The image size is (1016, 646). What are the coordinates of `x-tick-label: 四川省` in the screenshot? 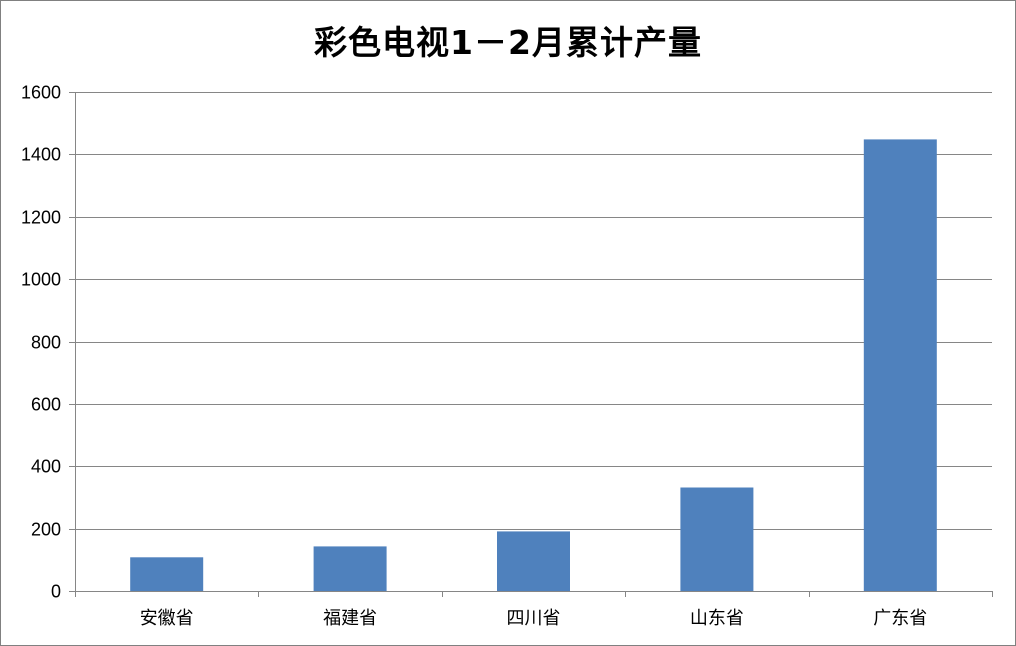 It's located at (534, 618).